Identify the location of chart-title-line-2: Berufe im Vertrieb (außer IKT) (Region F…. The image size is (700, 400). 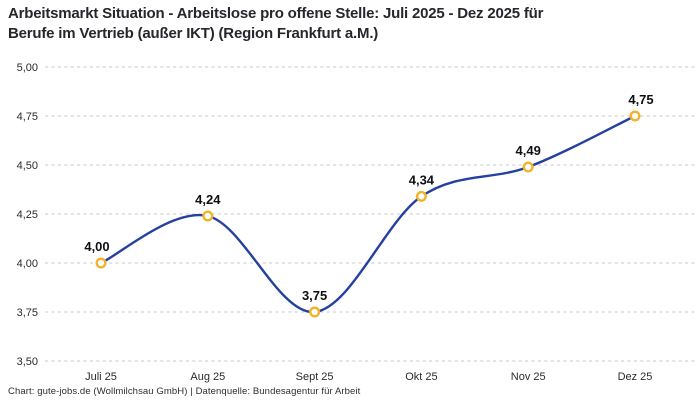
(193, 33).